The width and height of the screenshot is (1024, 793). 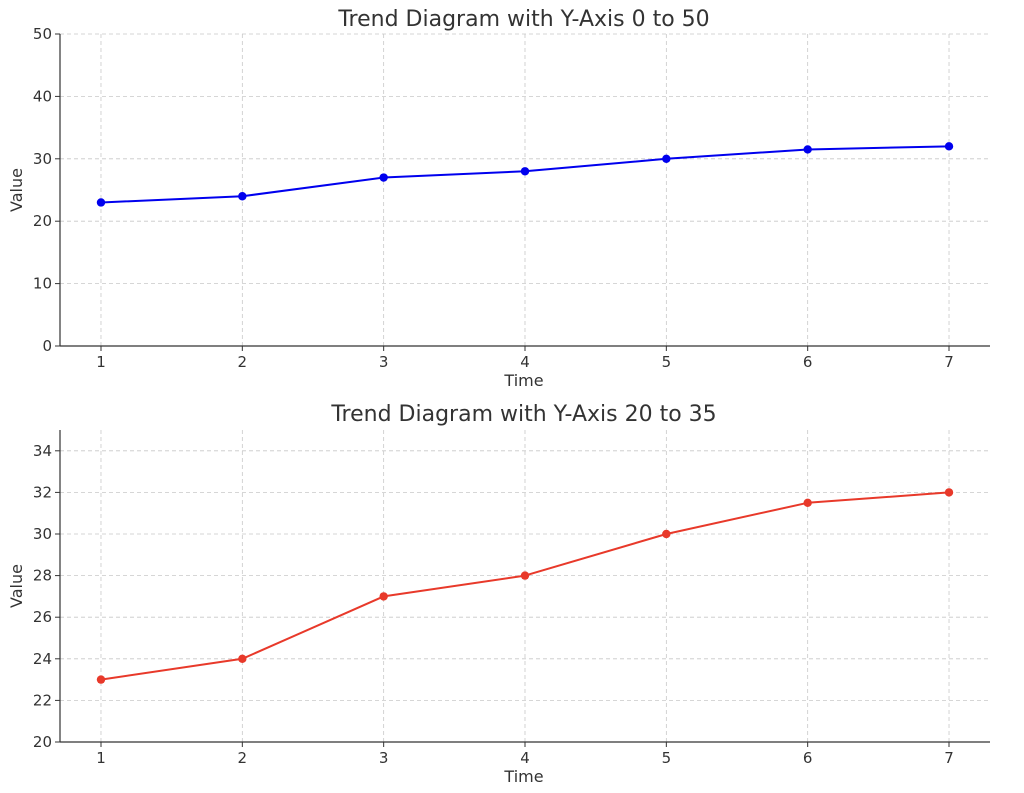 I want to click on y-tick-label: 32, so click(x=42, y=492).